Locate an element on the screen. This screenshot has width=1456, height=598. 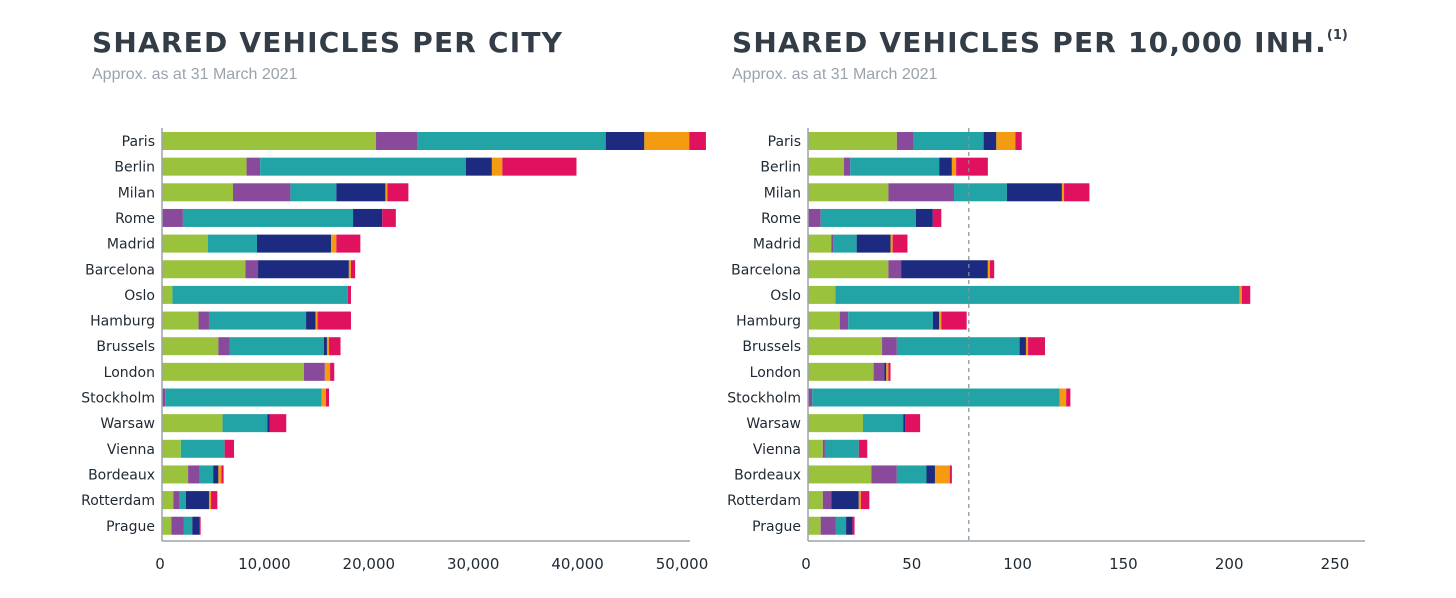
x-tick-label: 20,000 is located at coordinates (369, 564).